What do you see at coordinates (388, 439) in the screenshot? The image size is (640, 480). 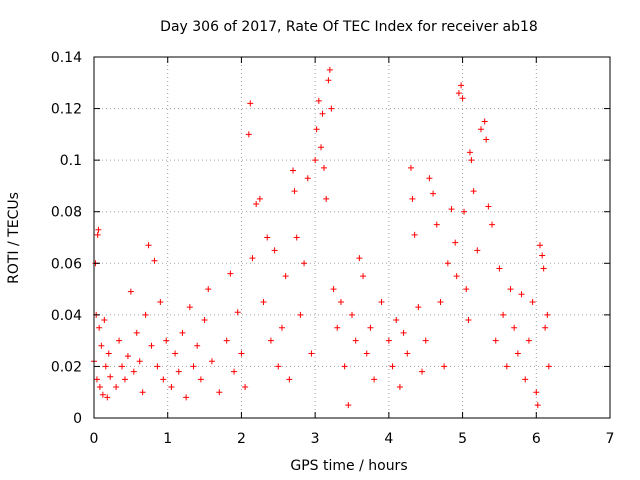 I see `x-tick-label: 4` at bounding box center [388, 439].